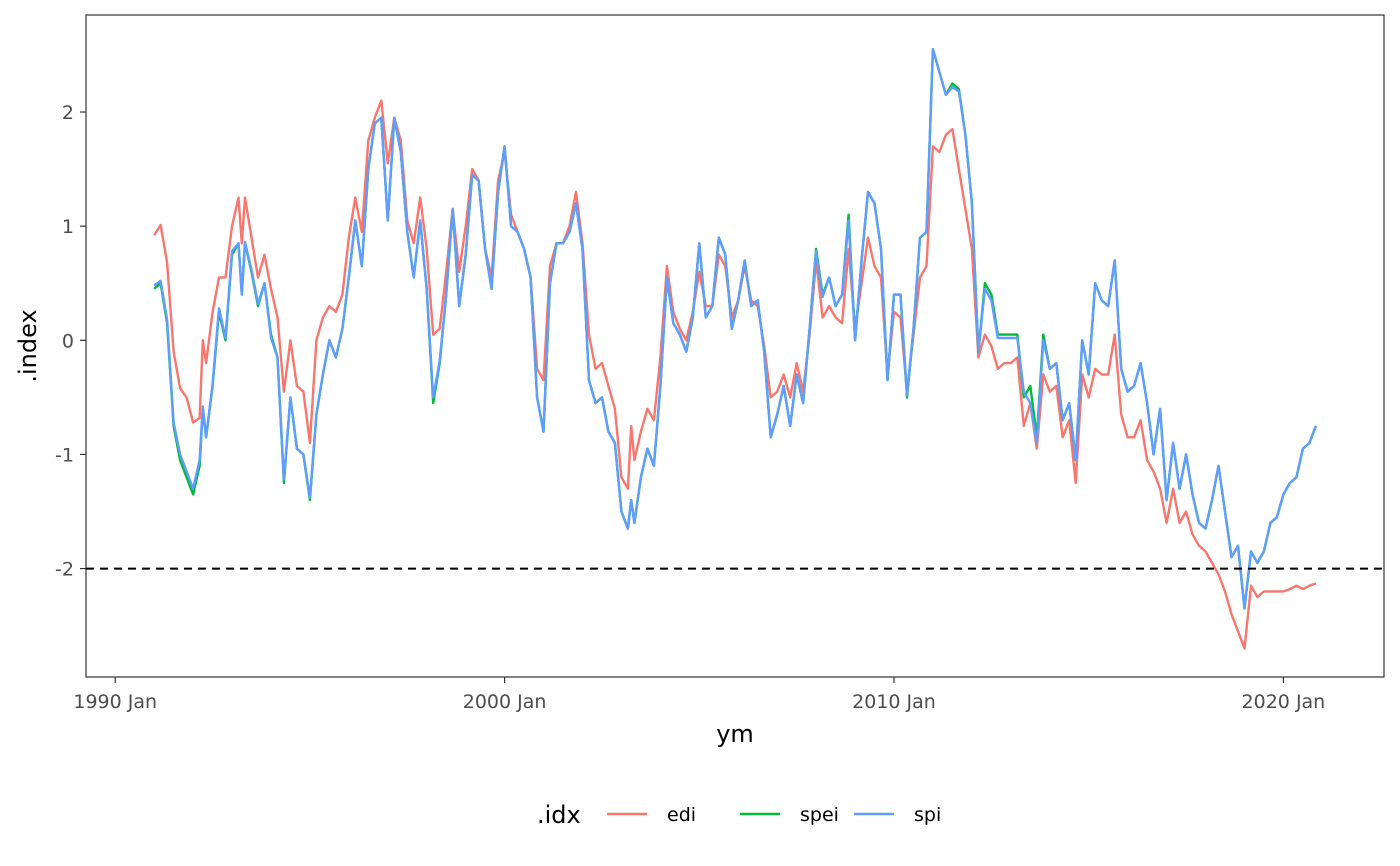 This screenshot has height=866, width=1400. What do you see at coordinates (559, 815) in the screenshot?
I see `legend-title: .idx` at bounding box center [559, 815].